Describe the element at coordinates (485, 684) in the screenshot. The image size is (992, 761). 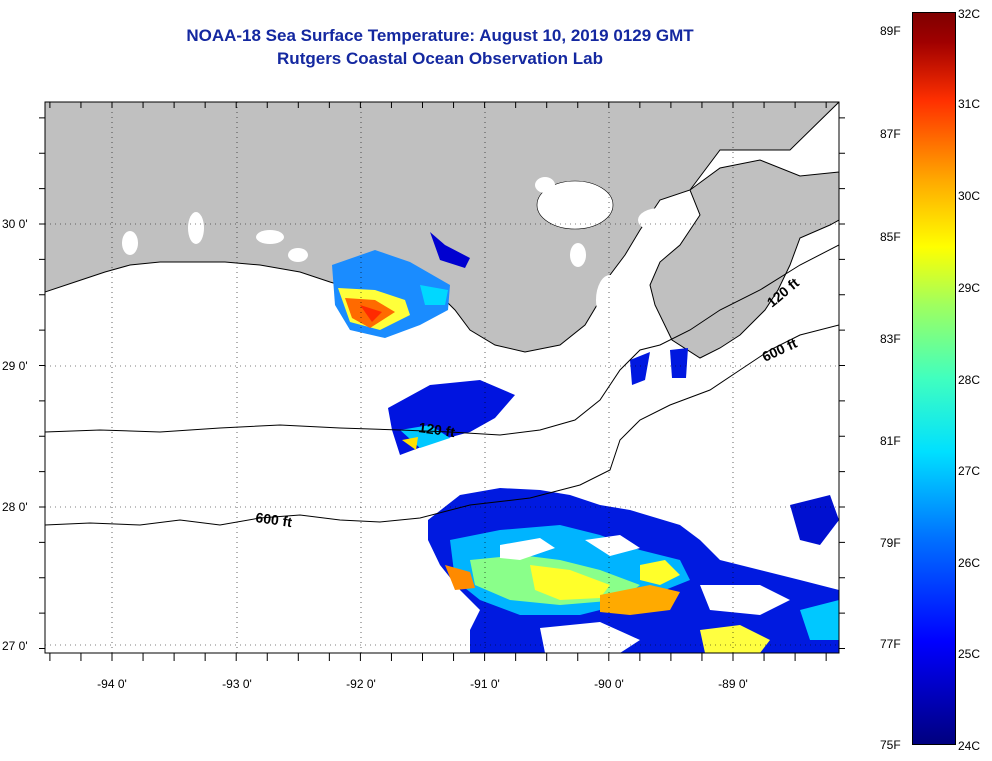
I see `lon-label: -91 0'` at that location.